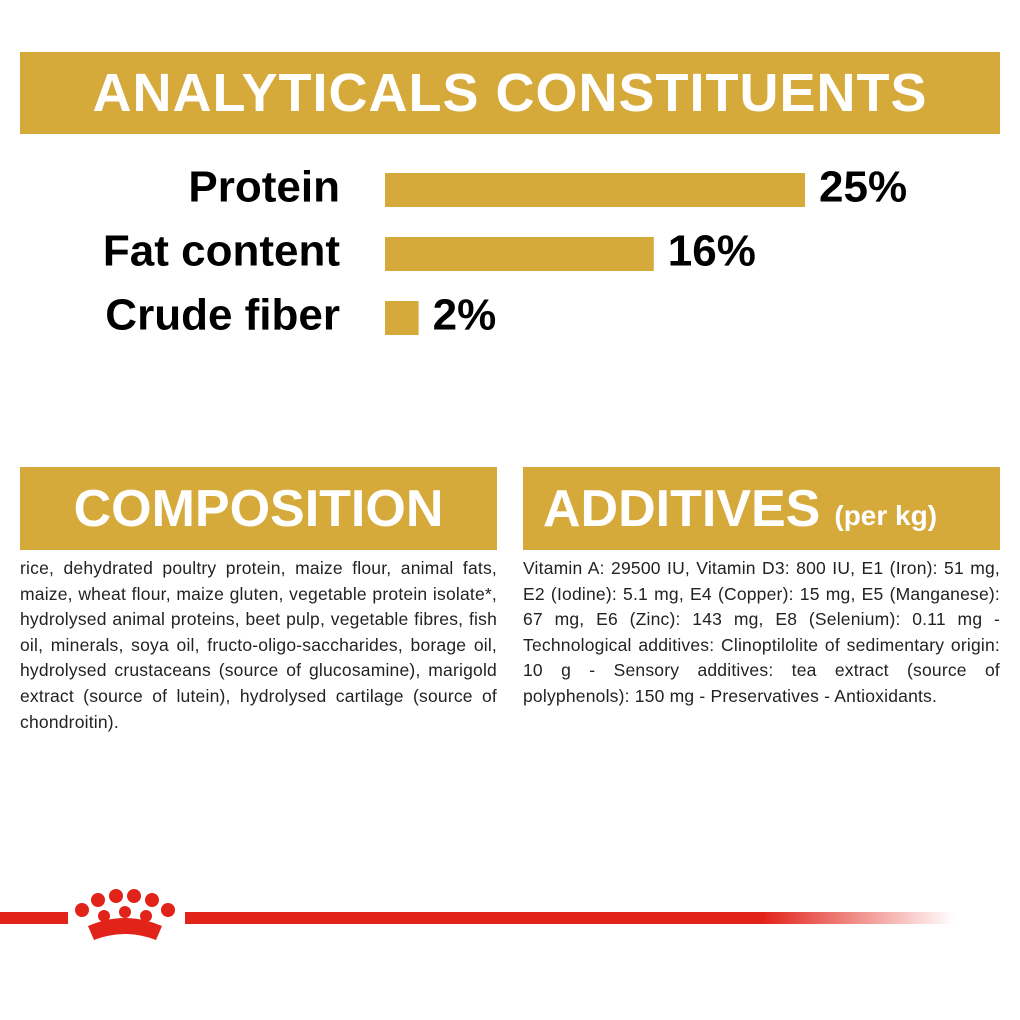  What do you see at coordinates (125, 914) in the screenshot?
I see `crown` at bounding box center [125, 914].